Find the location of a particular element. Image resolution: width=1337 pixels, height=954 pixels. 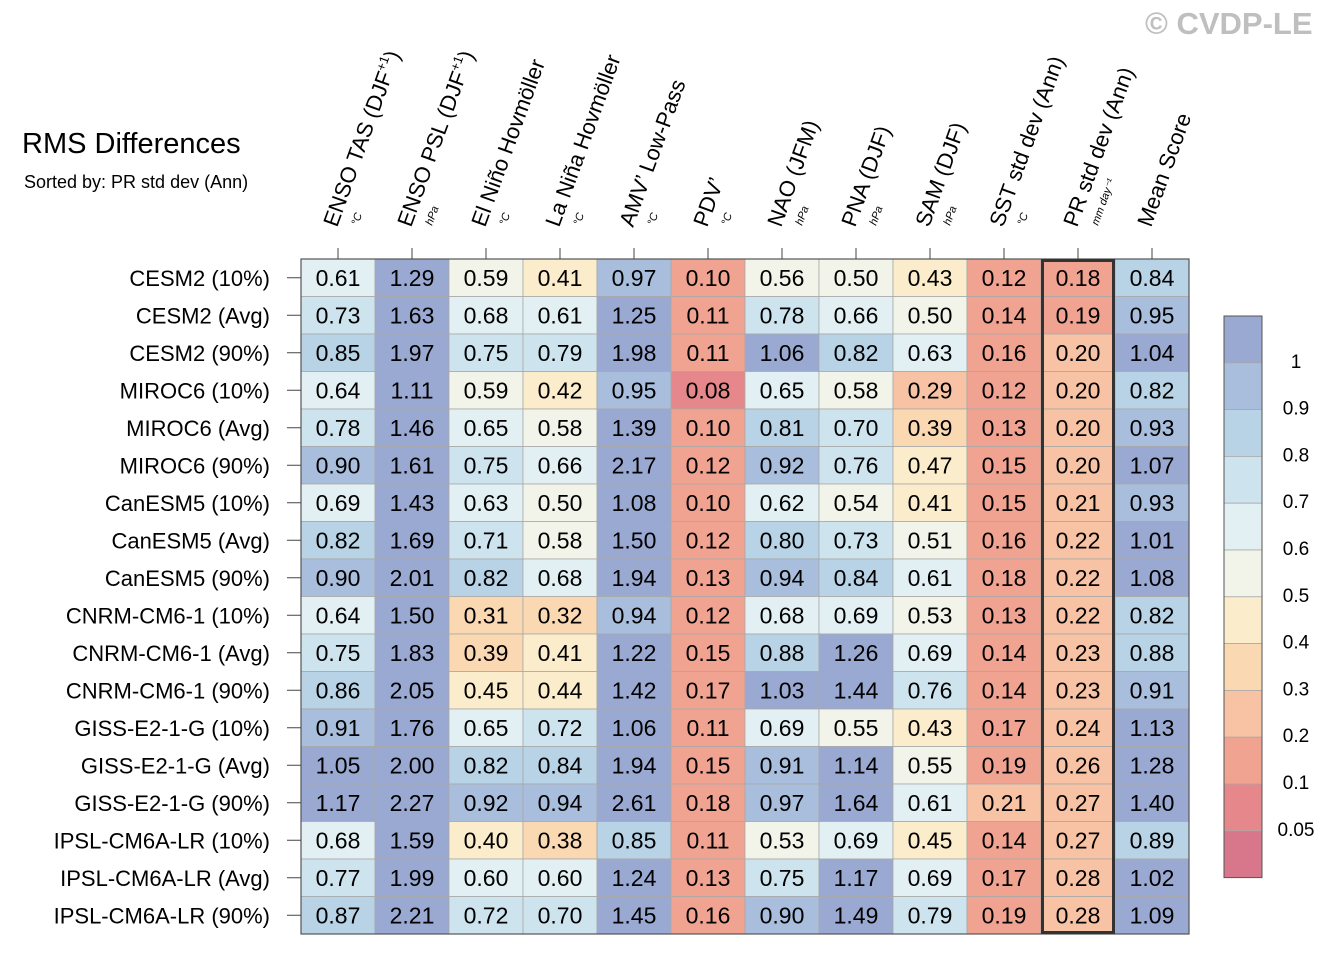

cell-value: 0.56 is located at coordinates (782, 278).